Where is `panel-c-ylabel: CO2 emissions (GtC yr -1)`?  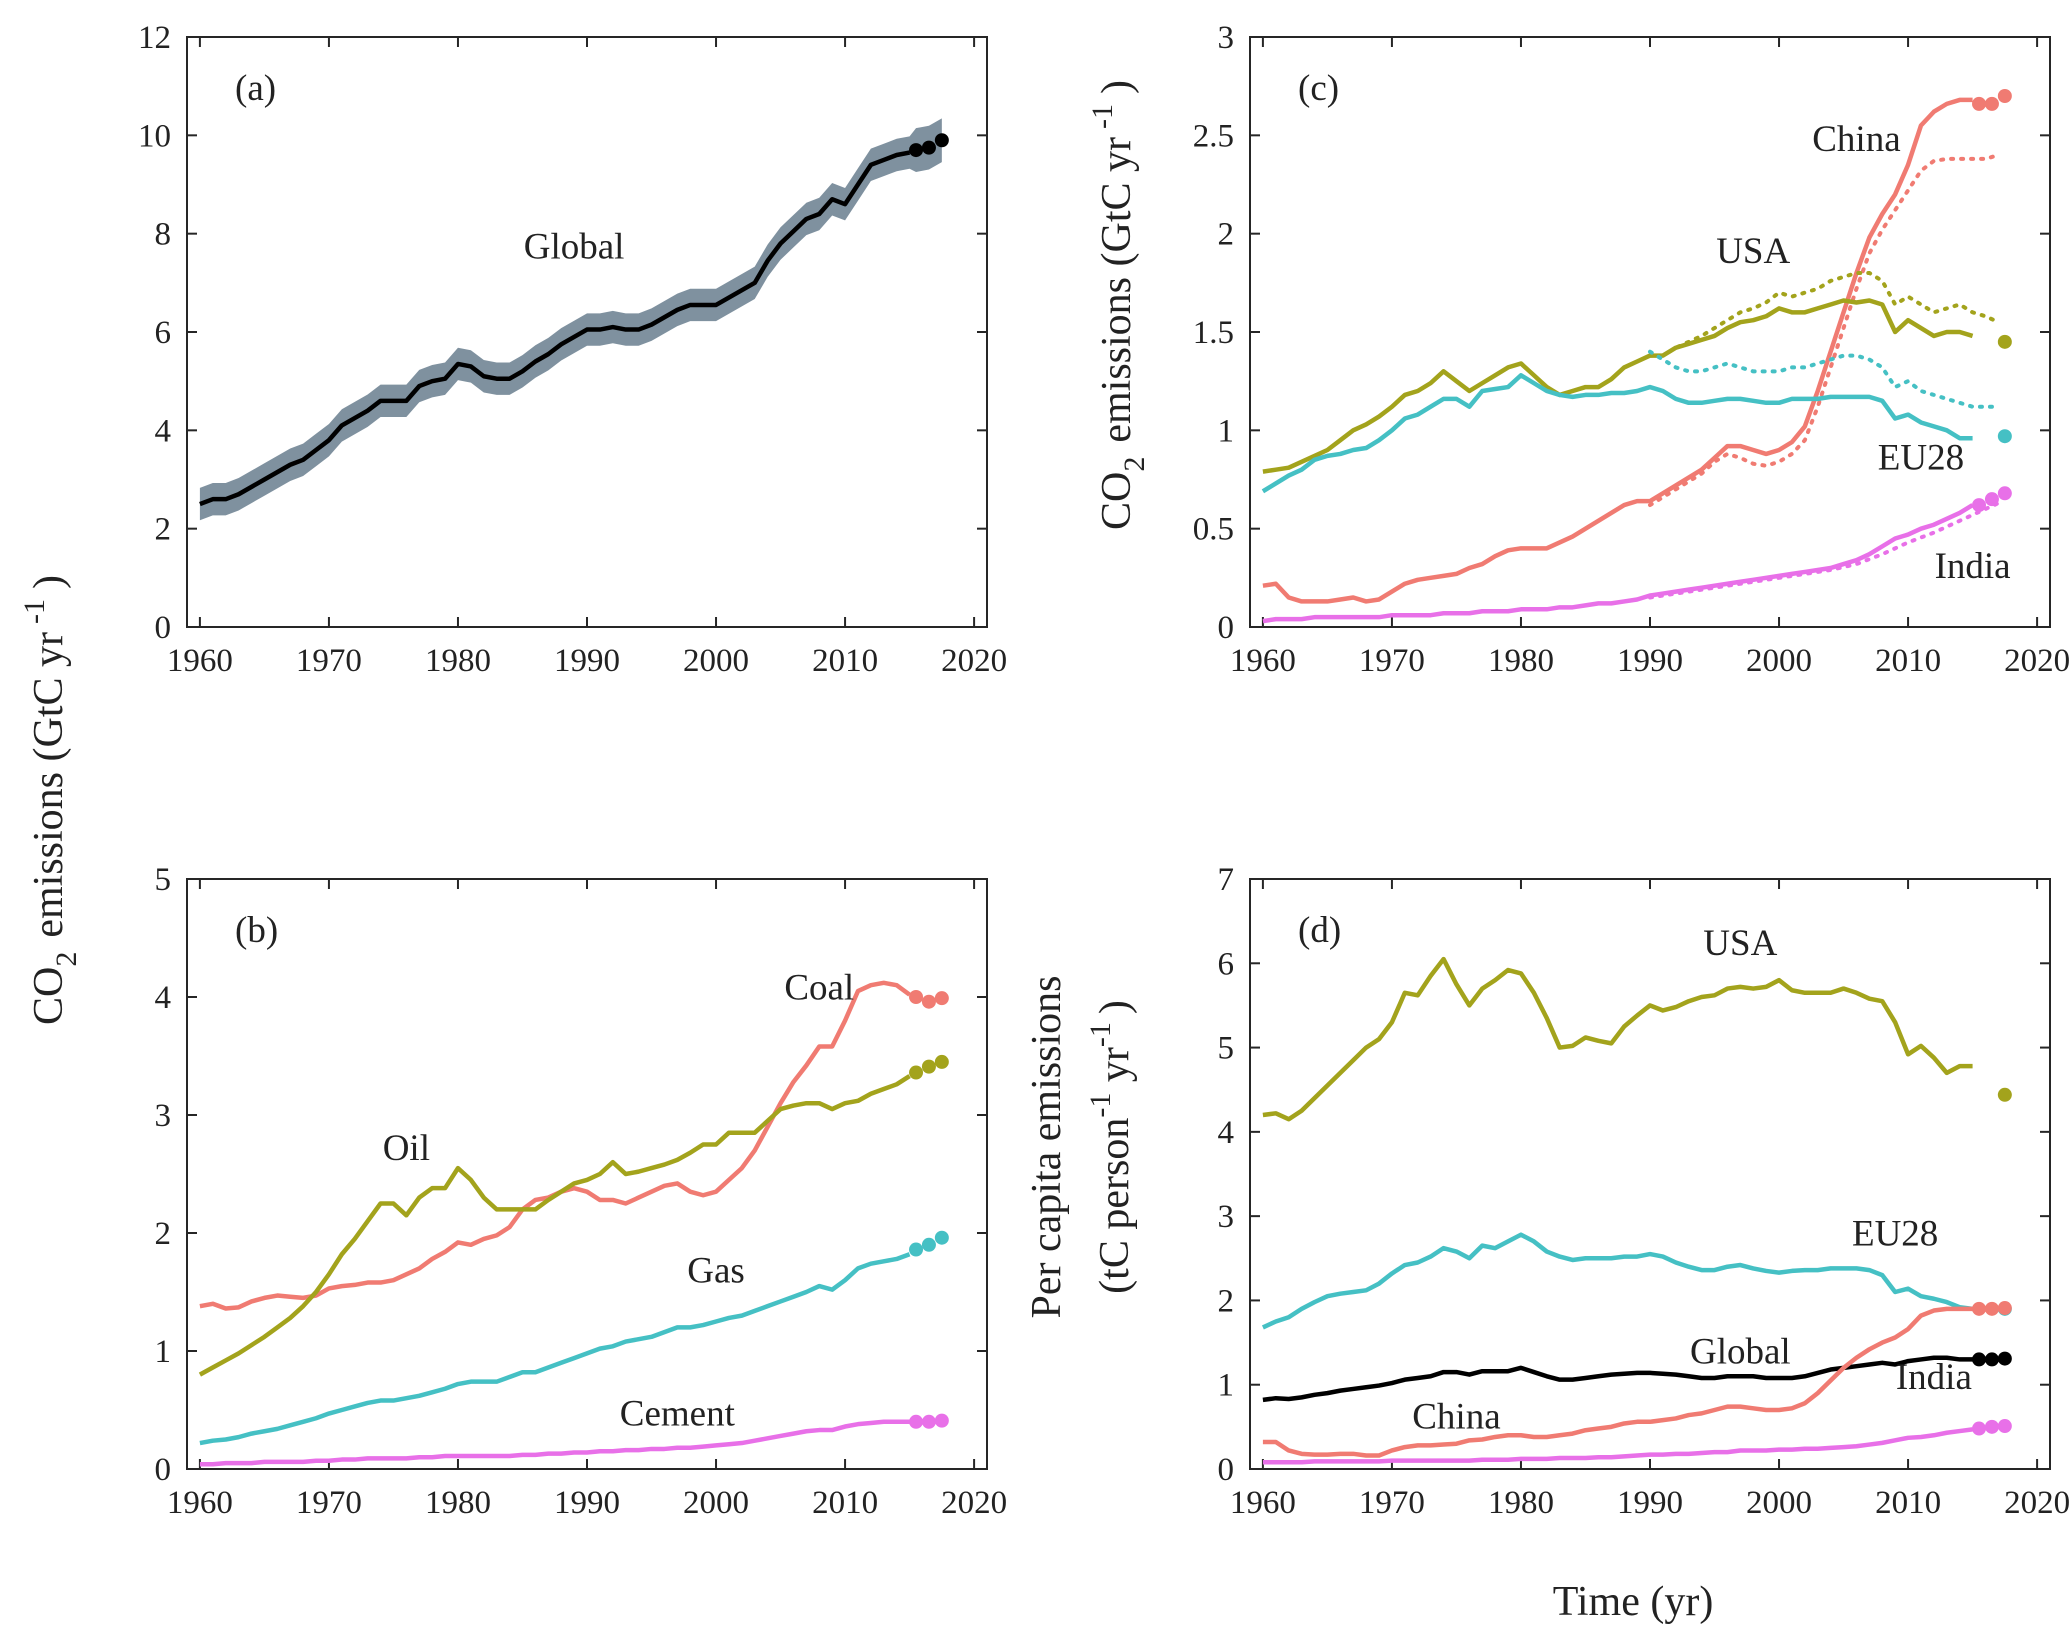
panel-c-ylabel: CO2 emissions (GtC yr -1) is located at coordinates (1118, 305).